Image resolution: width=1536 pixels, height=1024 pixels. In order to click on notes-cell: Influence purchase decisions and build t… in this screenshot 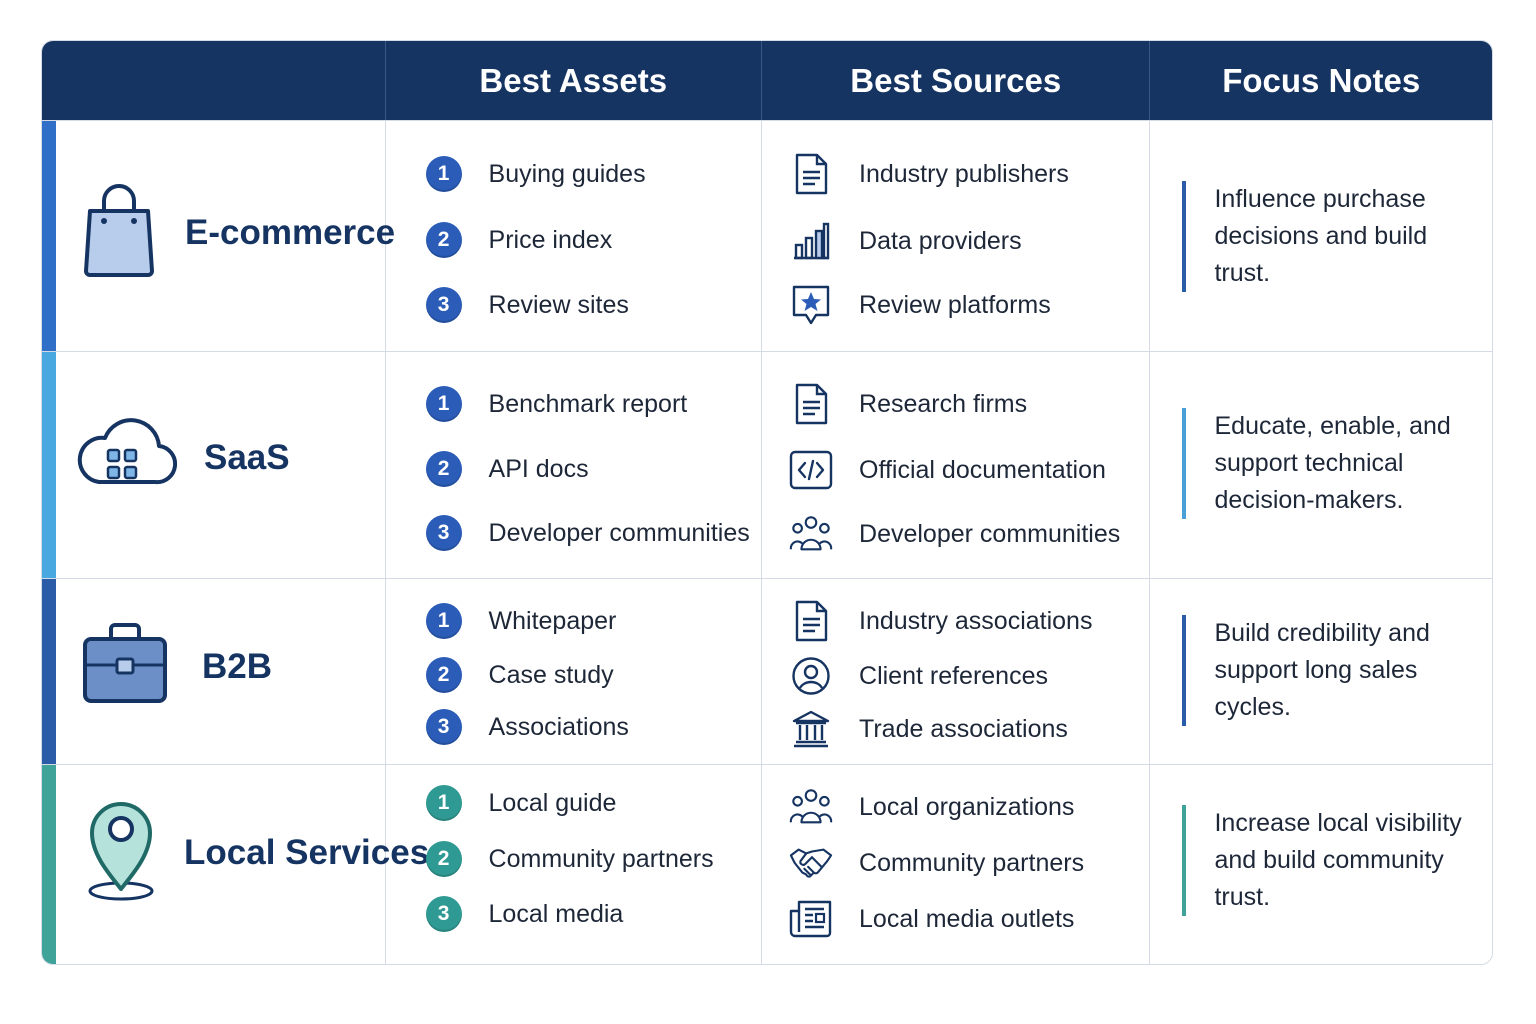, I will do `click(1321, 236)`.